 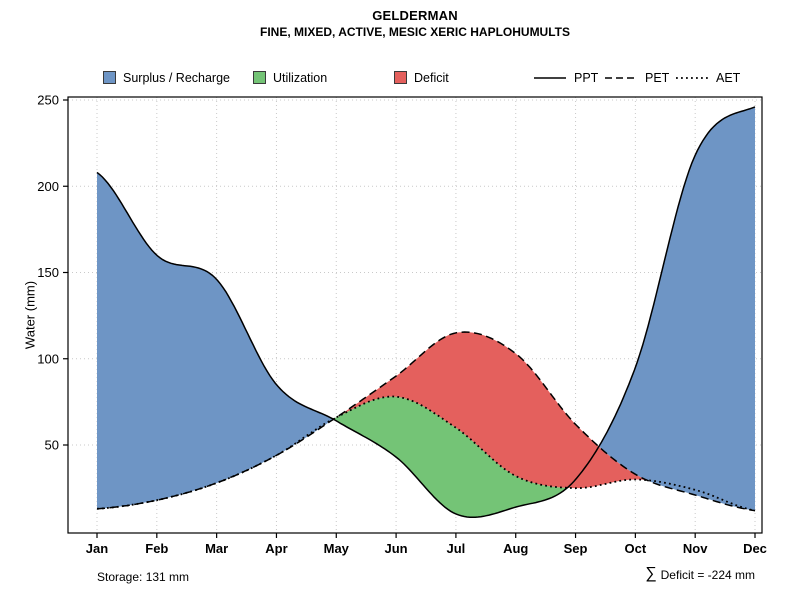 What do you see at coordinates (431, 77) in the screenshot?
I see `legend-label-deficit: Deficit` at bounding box center [431, 77].